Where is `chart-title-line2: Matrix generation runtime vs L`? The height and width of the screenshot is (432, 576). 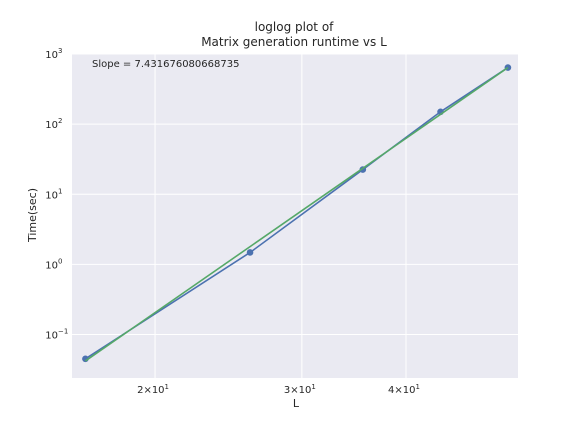
chart-title-line2: Matrix generation runtime vs L is located at coordinates (294, 42).